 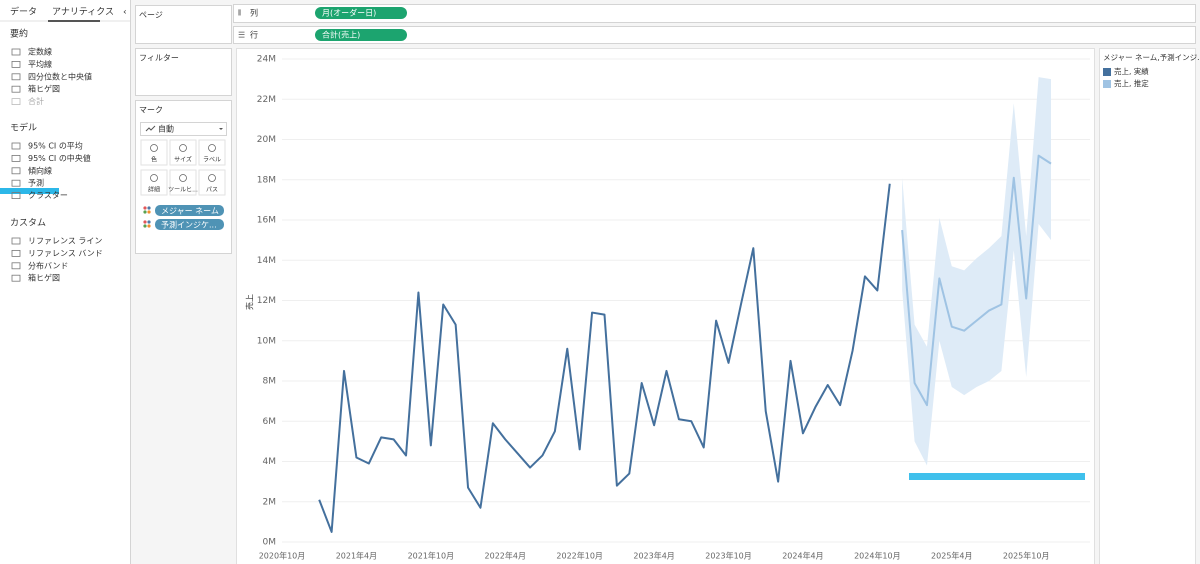 What do you see at coordinates (270, 462) in the screenshot?
I see `y-tick-label: 4M` at bounding box center [270, 462].